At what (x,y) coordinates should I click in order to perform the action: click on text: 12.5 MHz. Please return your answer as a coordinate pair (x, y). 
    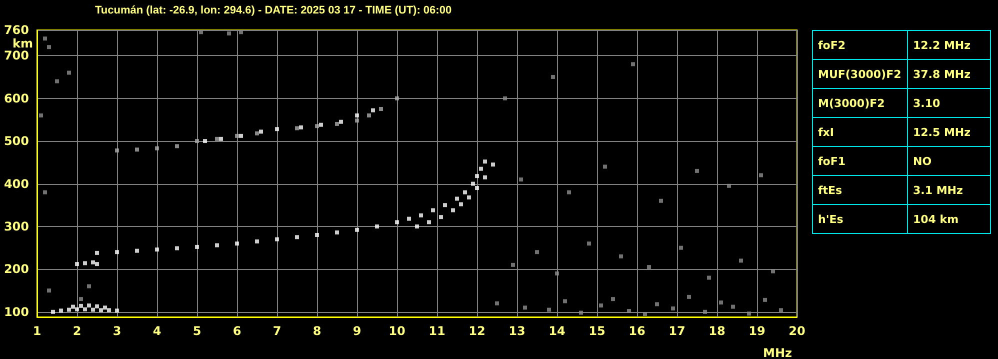
    Looking at the image, I should click on (949, 132).